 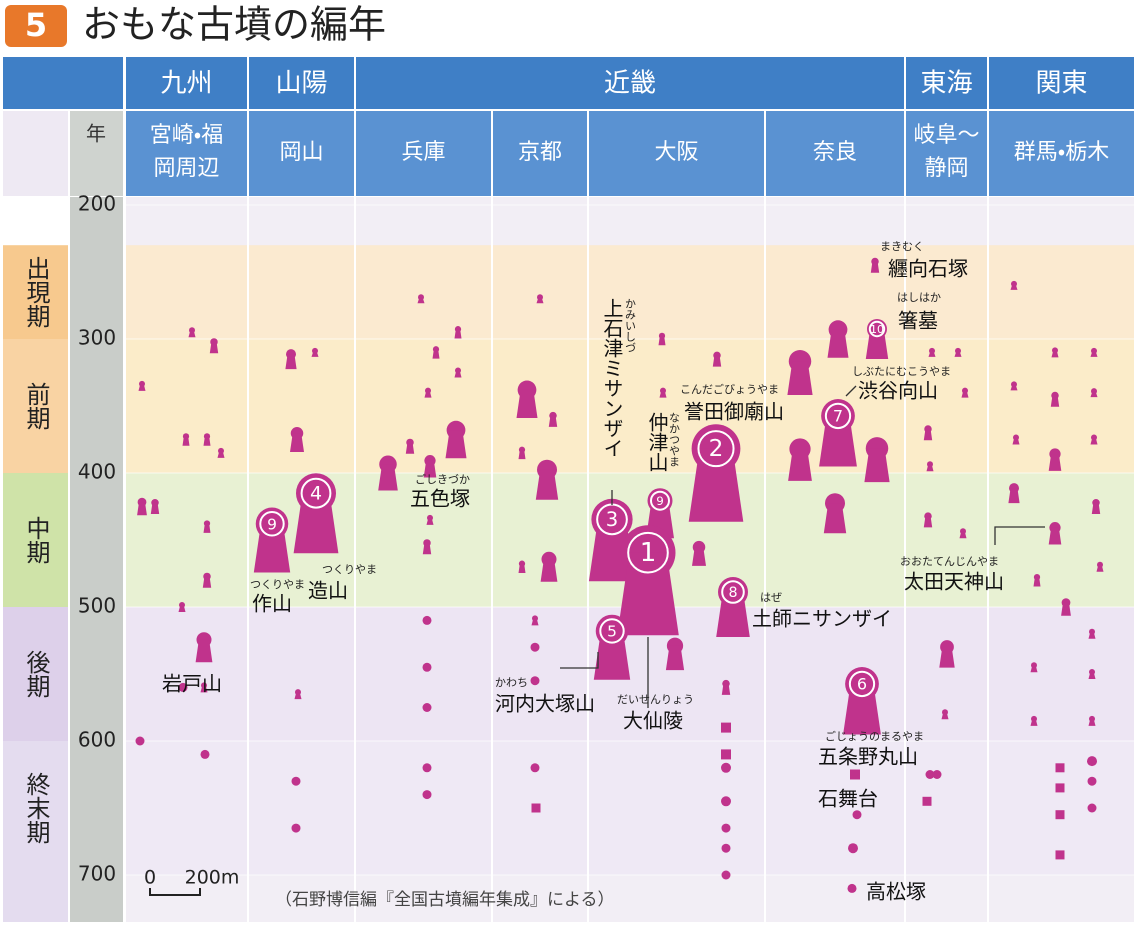 What do you see at coordinates (954, 582) in the screenshot?
I see `tomb-name: 太田天神山` at bounding box center [954, 582].